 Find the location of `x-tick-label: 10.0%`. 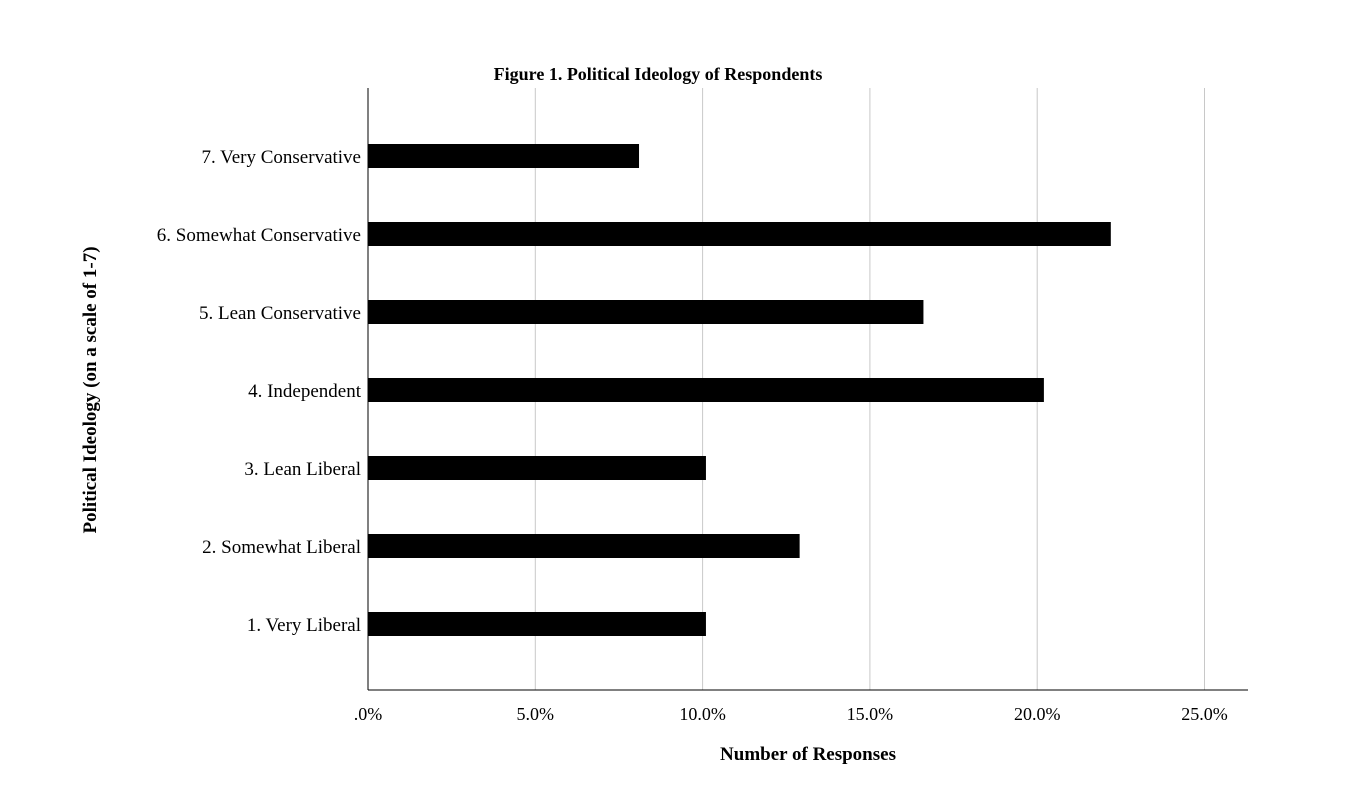

x-tick-label: 10.0% is located at coordinates (702, 714).